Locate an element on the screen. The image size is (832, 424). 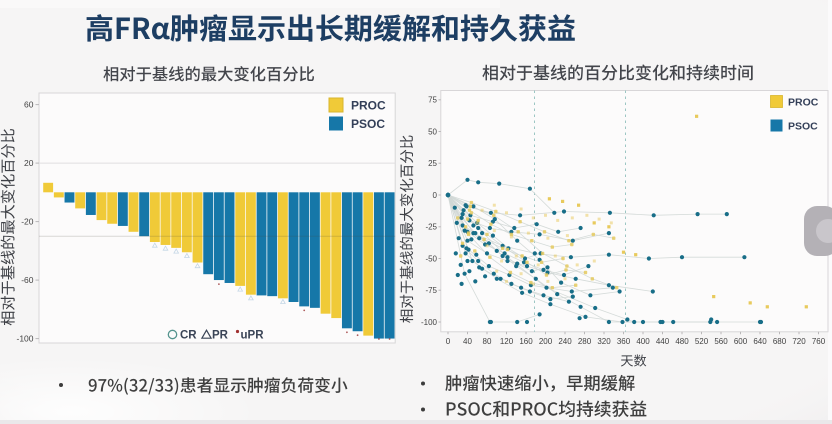
svg-text: 600 is located at coordinates (741, 341).